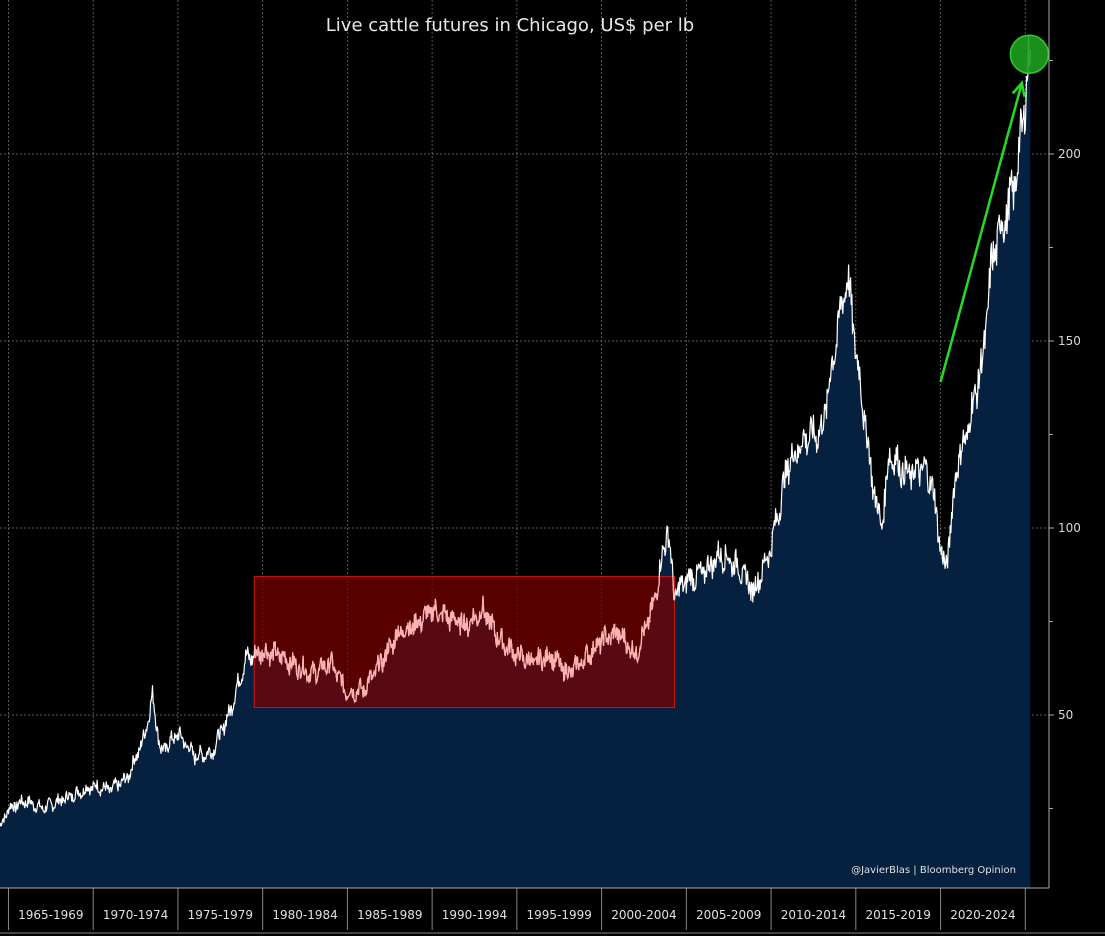 The width and height of the screenshot is (1105, 936). I want to click on annotation-layer, so click(994, 208).